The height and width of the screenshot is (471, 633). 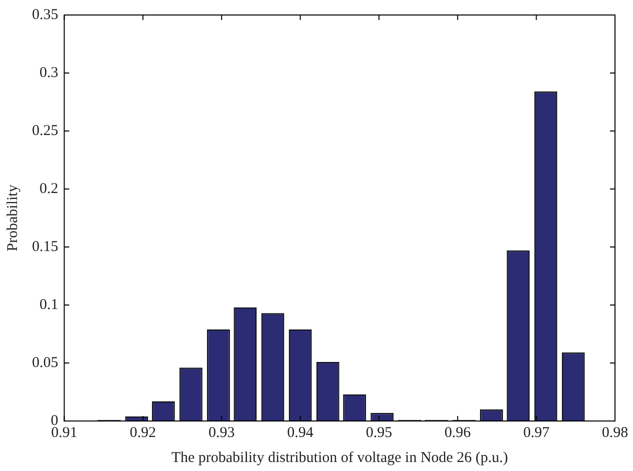 What do you see at coordinates (615, 432) in the screenshot?
I see `x-tick-label: 0.98` at bounding box center [615, 432].